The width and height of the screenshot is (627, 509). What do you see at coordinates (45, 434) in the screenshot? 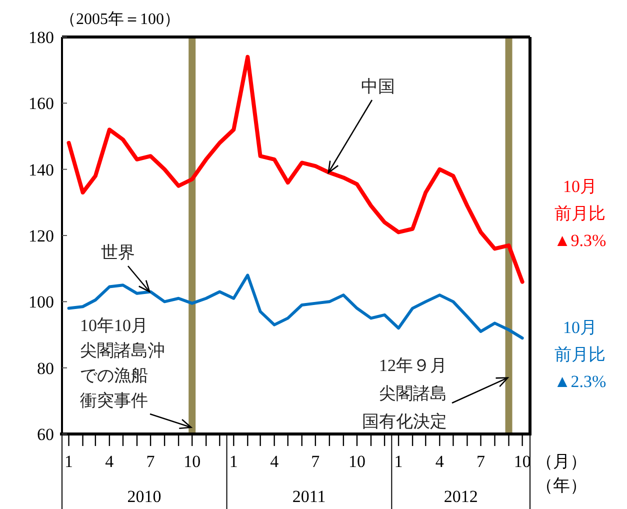
I see `y-tick-label: 60` at bounding box center [45, 434].